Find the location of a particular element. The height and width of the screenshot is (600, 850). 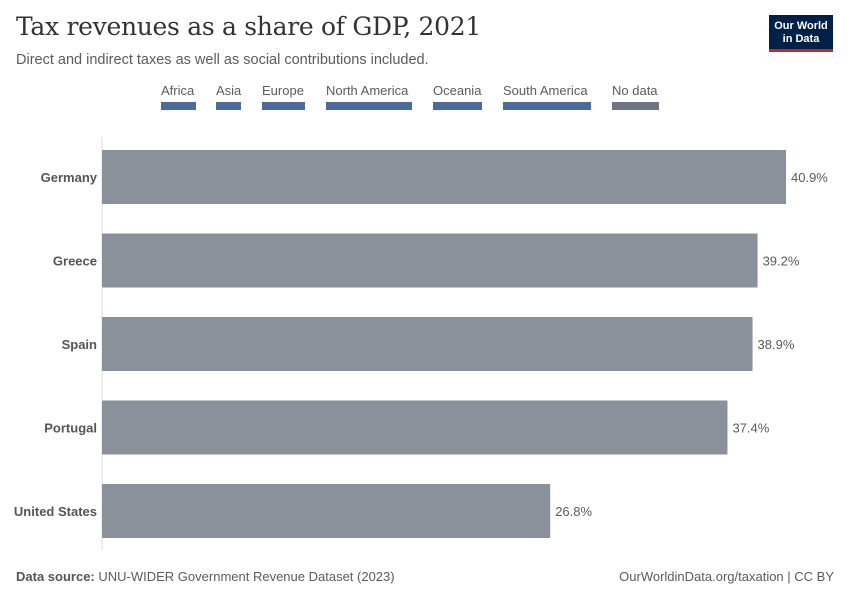

legend-item-oceania: Oceania is located at coordinates (457, 96).